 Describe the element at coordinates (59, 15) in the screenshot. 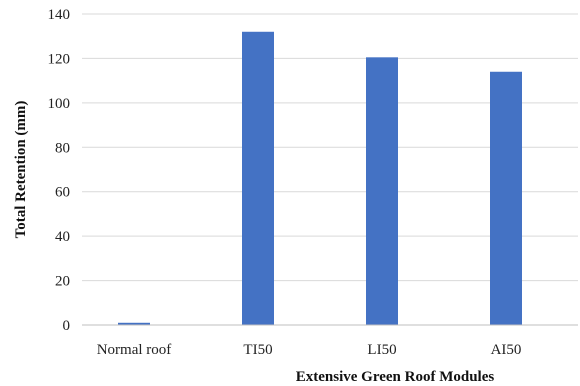

I see `y-tick-label: 140` at that location.